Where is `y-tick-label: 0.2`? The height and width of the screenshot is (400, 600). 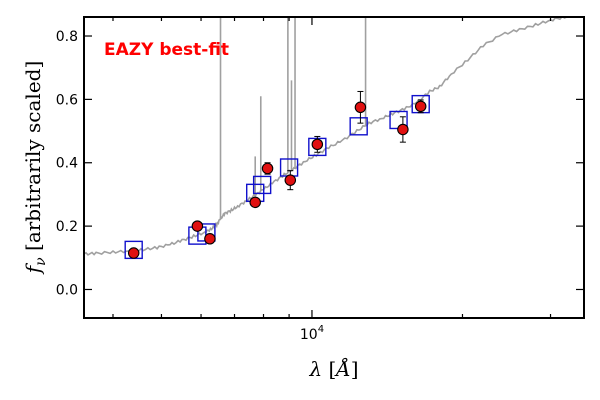
y-tick-label: 0.2 is located at coordinates (67, 227).